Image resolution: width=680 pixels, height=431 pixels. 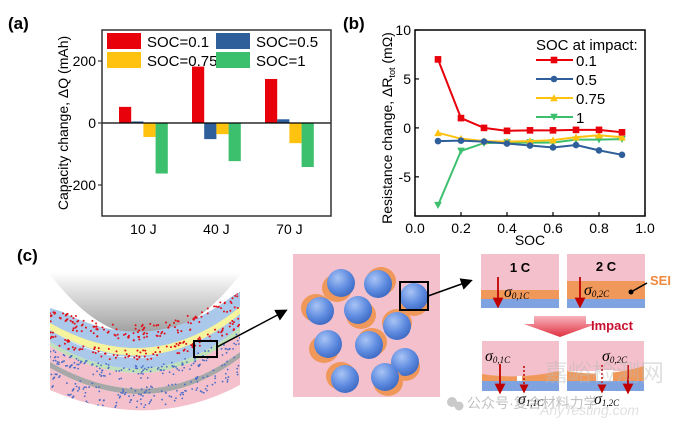 I want to click on cell-layers, so click(x=145, y=351).